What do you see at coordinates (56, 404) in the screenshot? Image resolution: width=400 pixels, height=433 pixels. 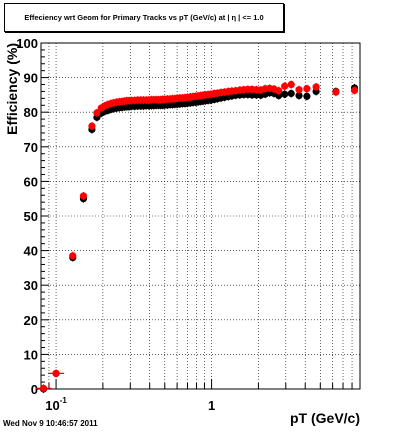 I see `x-tick-label: 10-1` at bounding box center [56, 404].